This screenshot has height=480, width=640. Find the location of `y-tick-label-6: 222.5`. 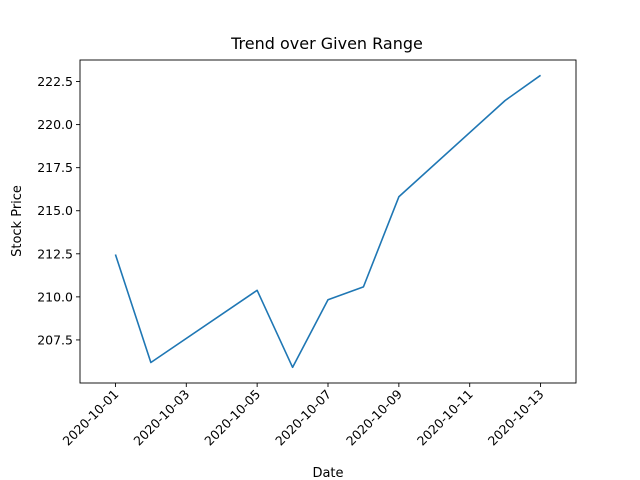

y-tick-label-6: 222.5 is located at coordinates (55, 81).